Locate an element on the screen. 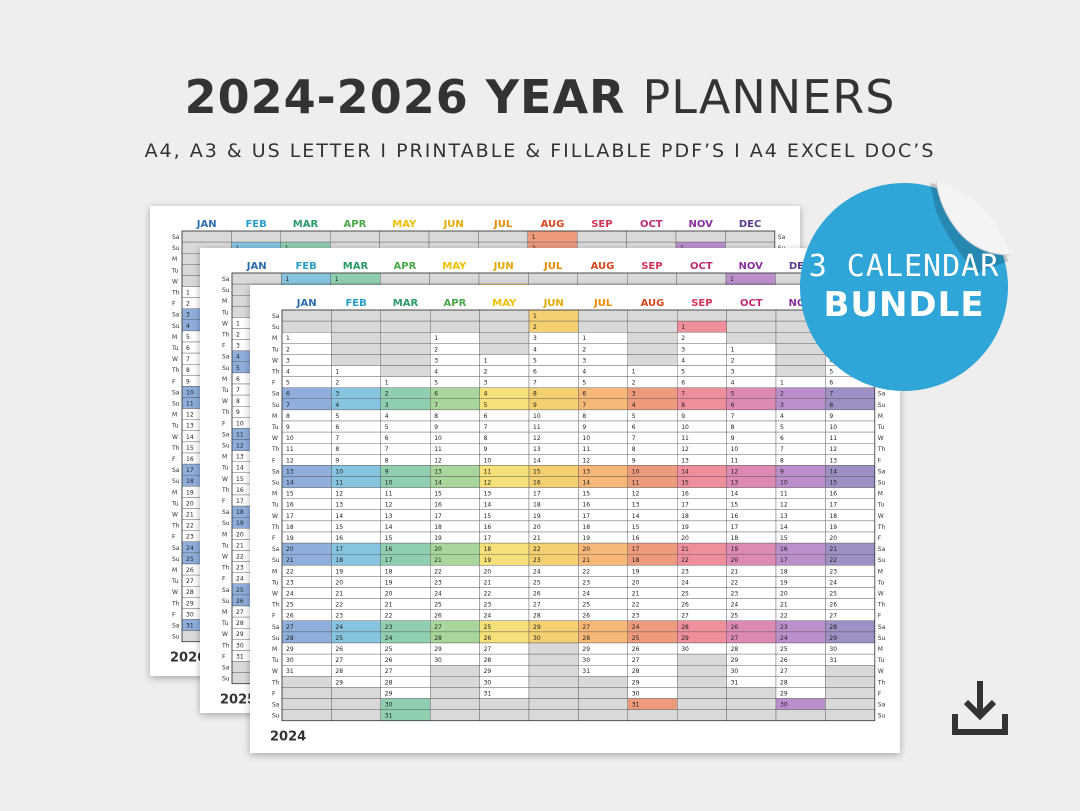  weekday-label-right: M is located at coordinates (880, 649).